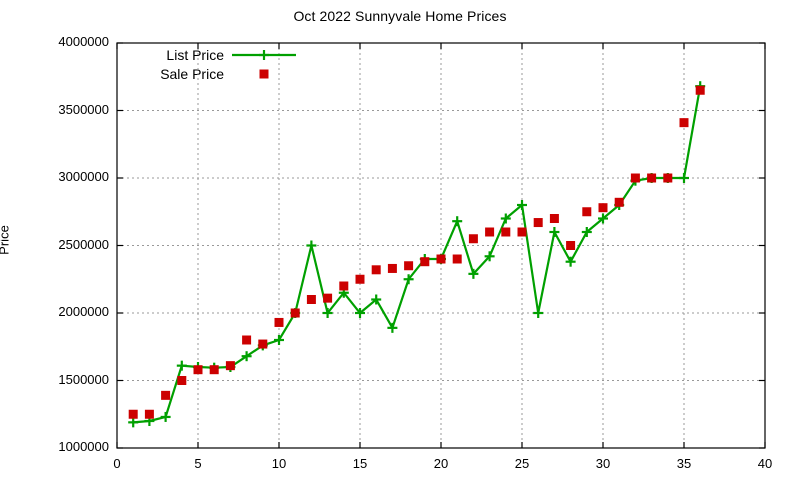 The width and height of the screenshot is (800, 480). Describe the element at coordinates (400, 16) in the screenshot. I see `chart-title: Oct 2022 Sunnyvale Home Prices` at that location.